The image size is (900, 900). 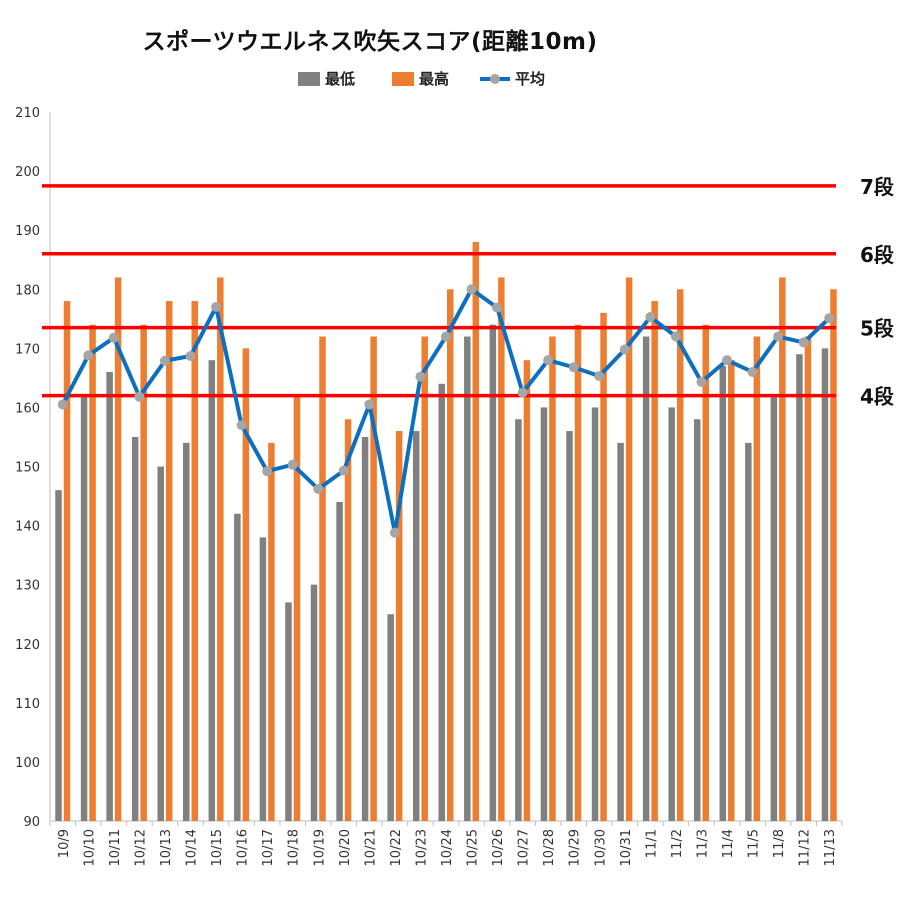 I want to click on y-tick-label: 90, so click(x=31, y=822).